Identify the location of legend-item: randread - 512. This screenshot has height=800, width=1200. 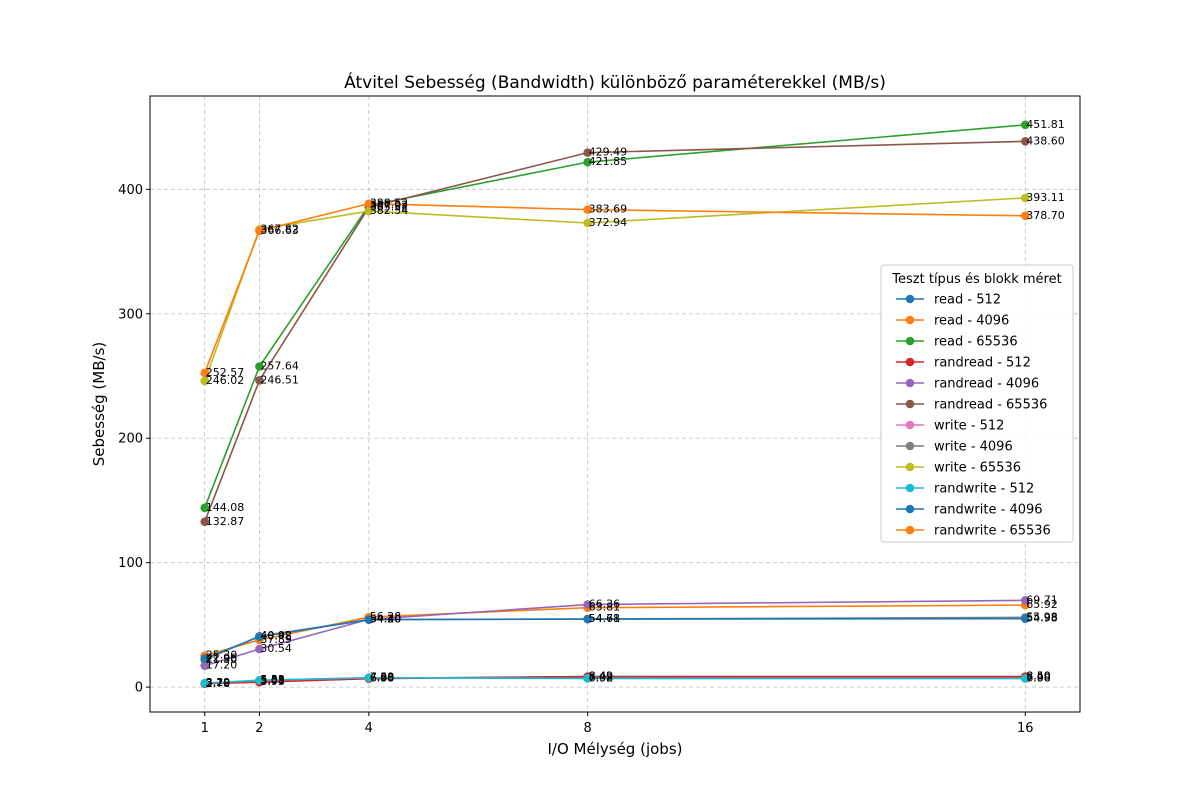
(963, 363).